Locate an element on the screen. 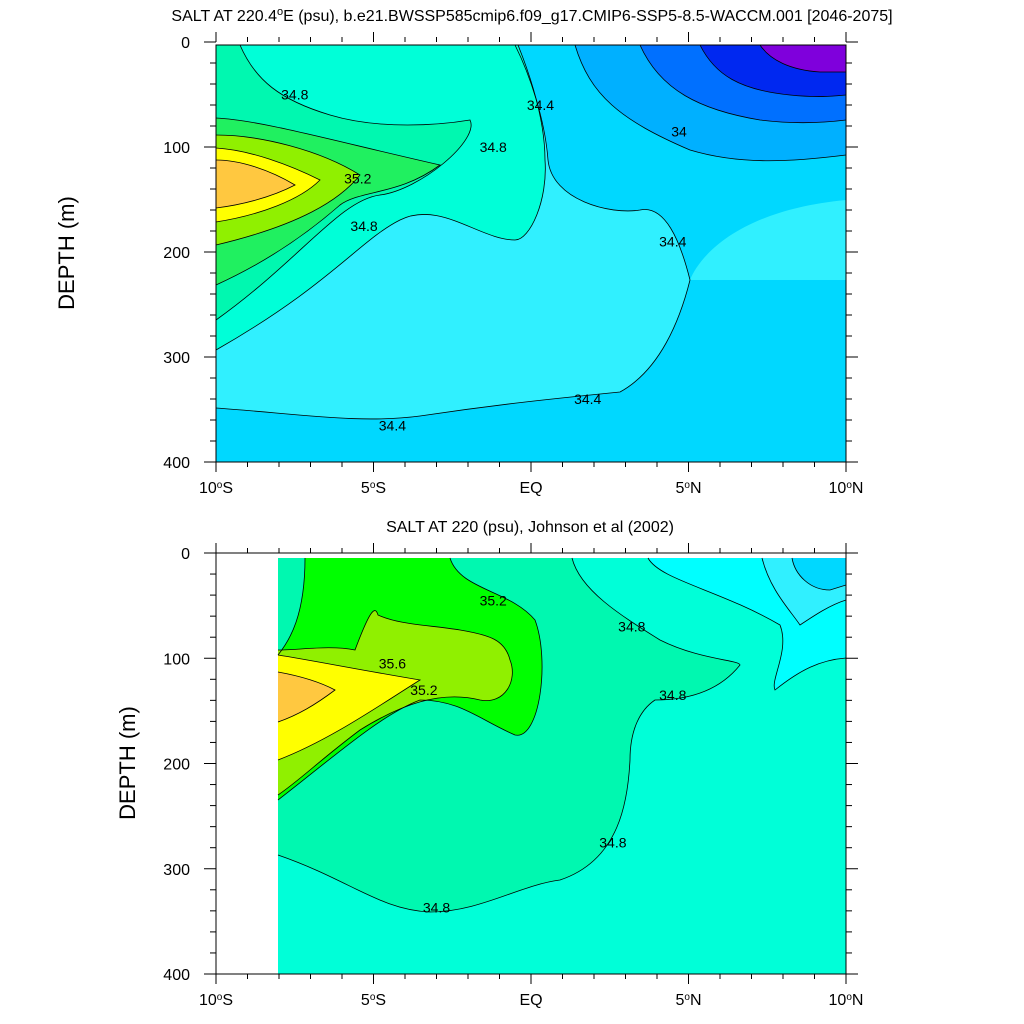 The image size is (1024, 1024). bottom-contour-label: 35.6 is located at coordinates (392, 664).